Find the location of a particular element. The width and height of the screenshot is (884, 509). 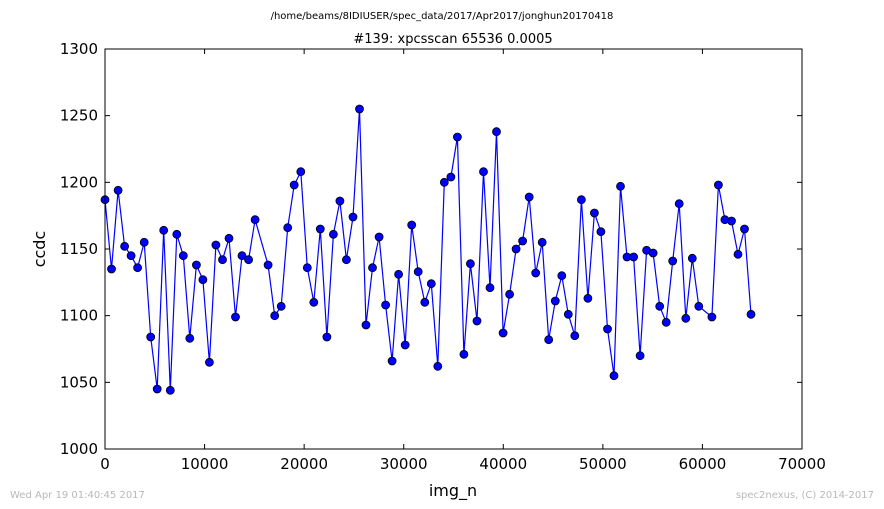

y-tick-label: 1050 is located at coordinates (79, 382).